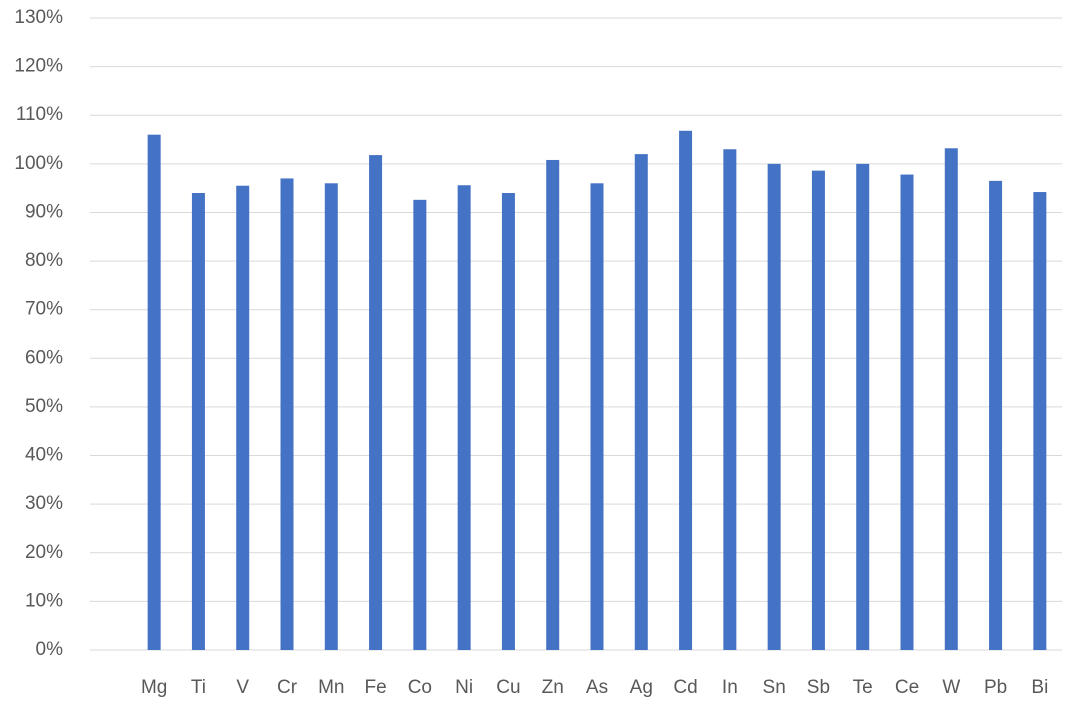 The image size is (1080, 702). I want to click on x-tick-label: As, so click(597, 687).